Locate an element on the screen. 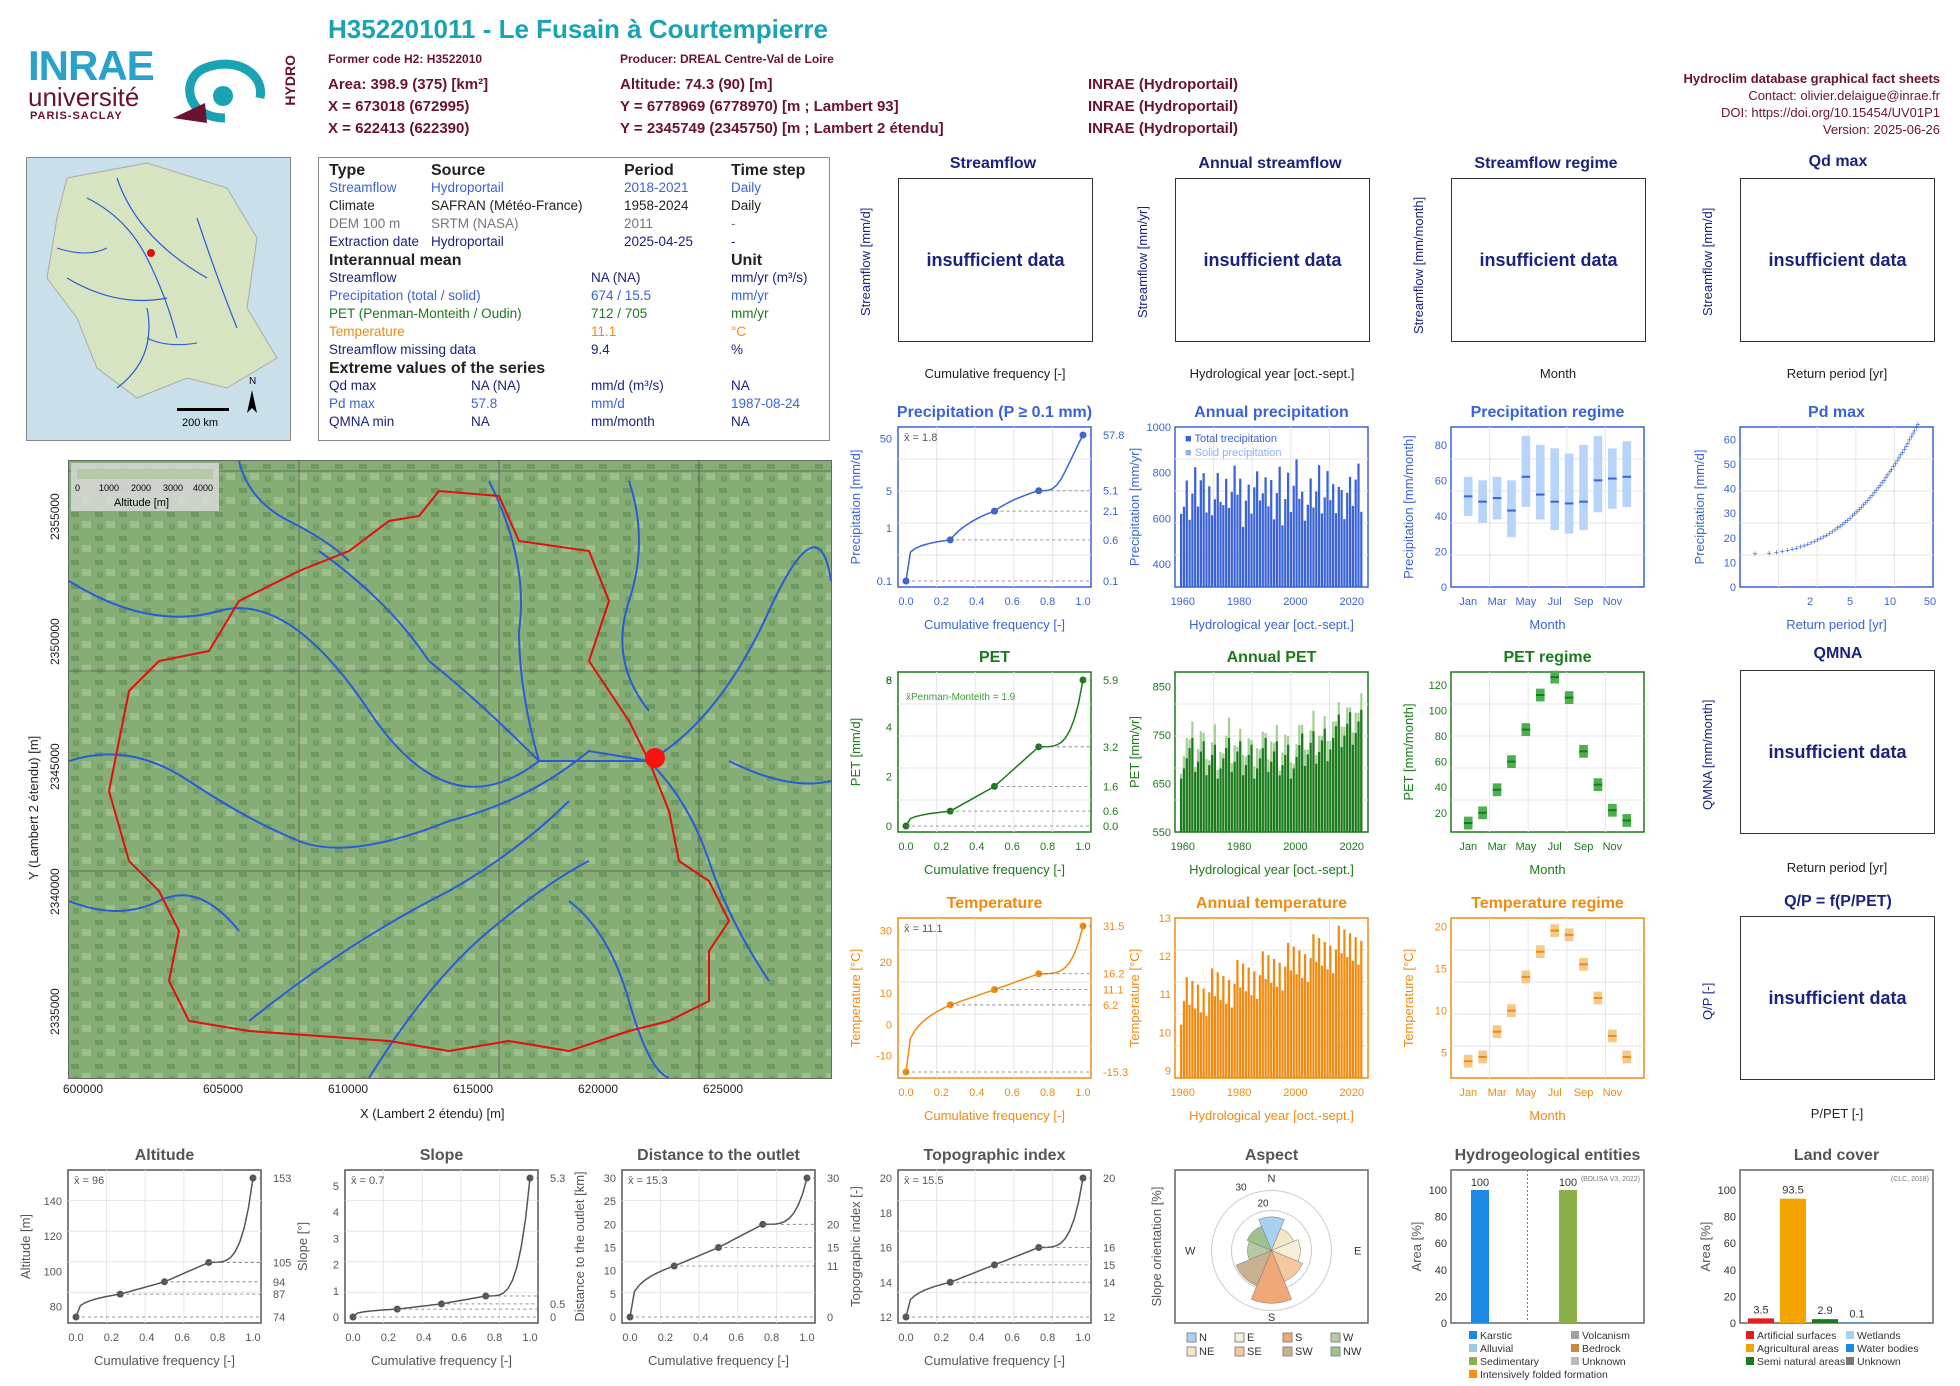  x-tick-label: Sep is located at coordinates (1584, 847).